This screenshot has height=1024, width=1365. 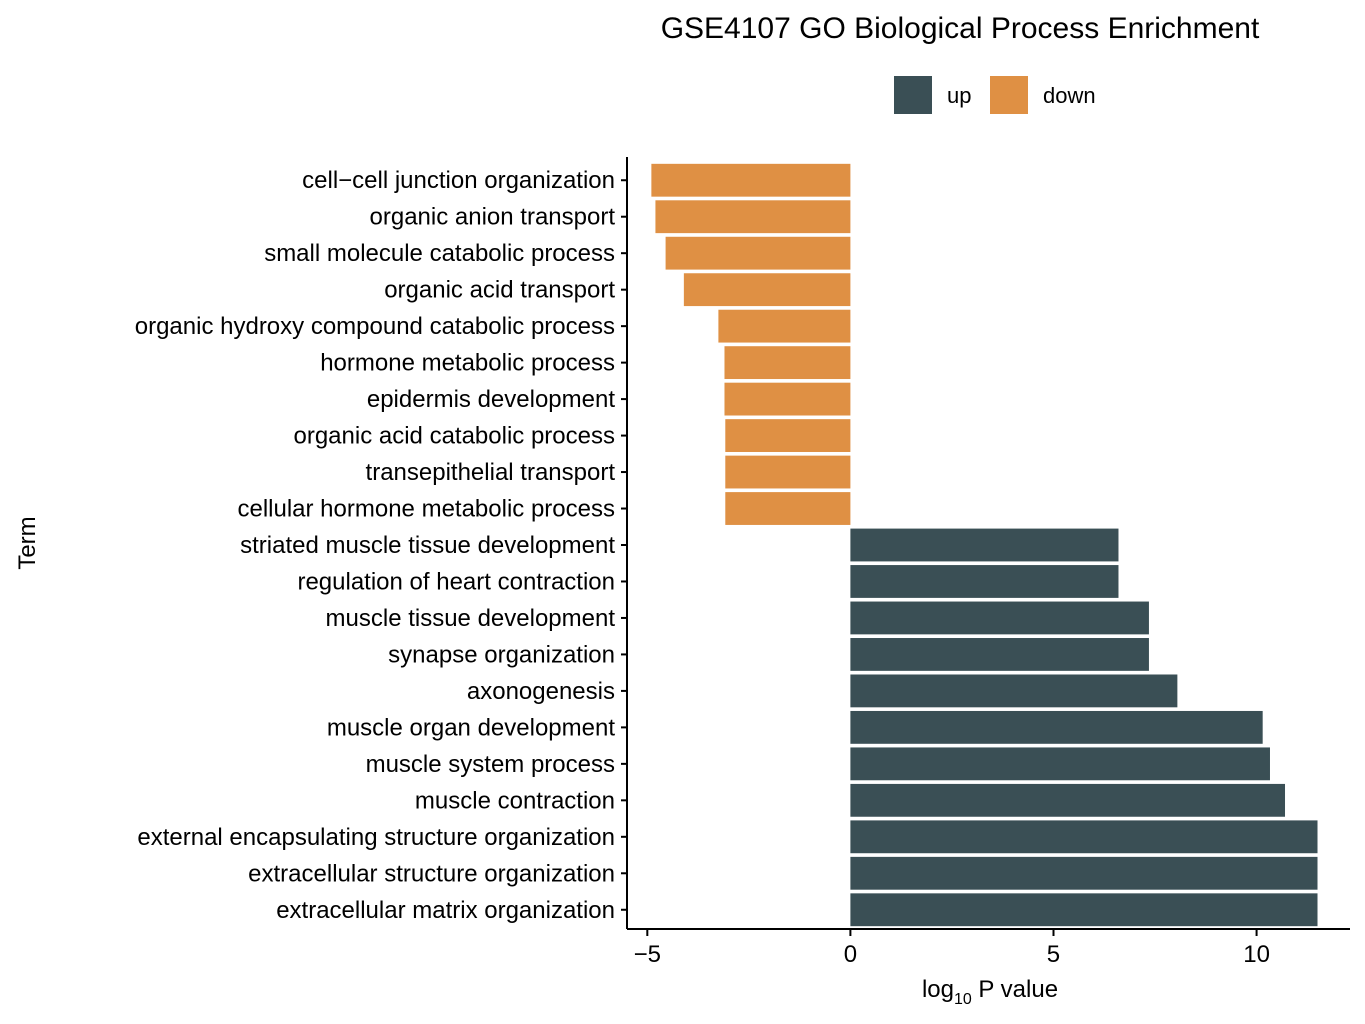 I want to click on y-tick-label: regulation of heart contraction, so click(x=456, y=581).